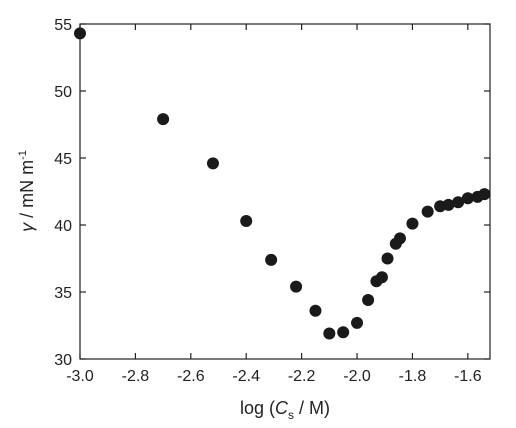 The image size is (516, 428). Describe the element at coordinates (63, 293) in the screenshot. I see `y-tick-label: 35` at that location.